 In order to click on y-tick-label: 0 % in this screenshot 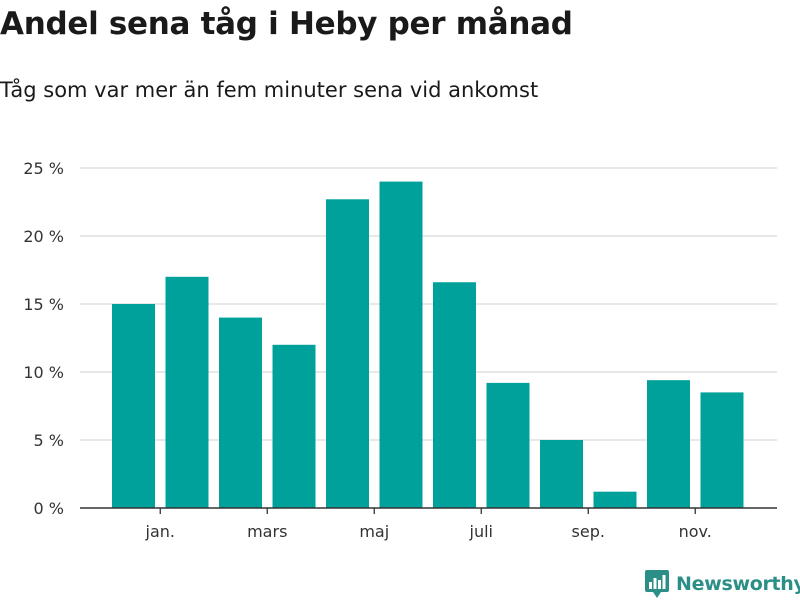, I will do `click(49, 508)`.